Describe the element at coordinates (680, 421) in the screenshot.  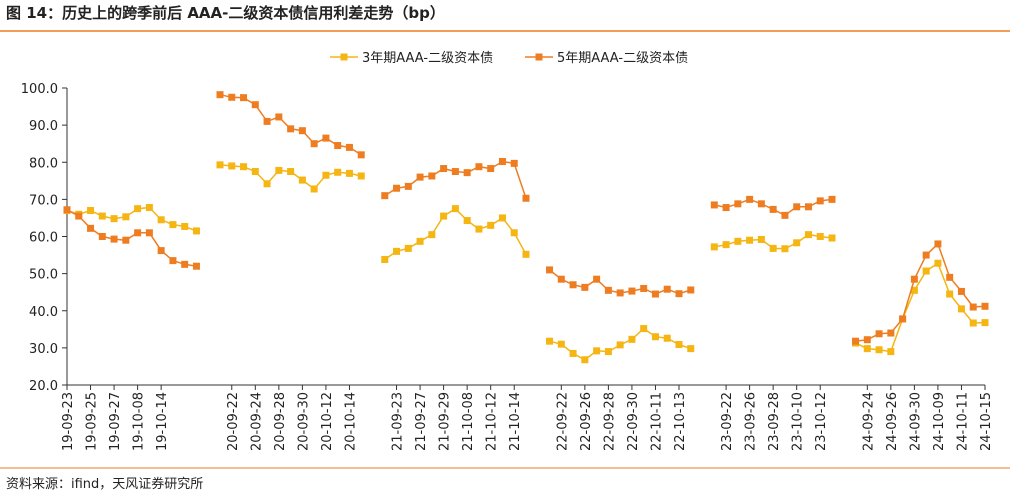
I see `x-tick-label: 22-10-13` at that location.